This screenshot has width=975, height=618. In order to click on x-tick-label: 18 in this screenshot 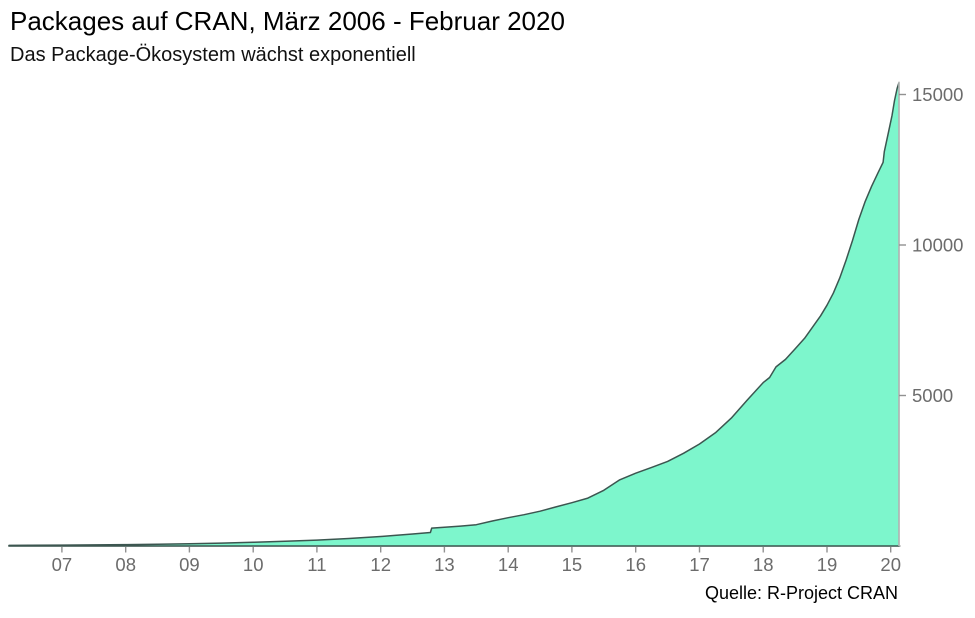, I will do `click(763, 564)`.